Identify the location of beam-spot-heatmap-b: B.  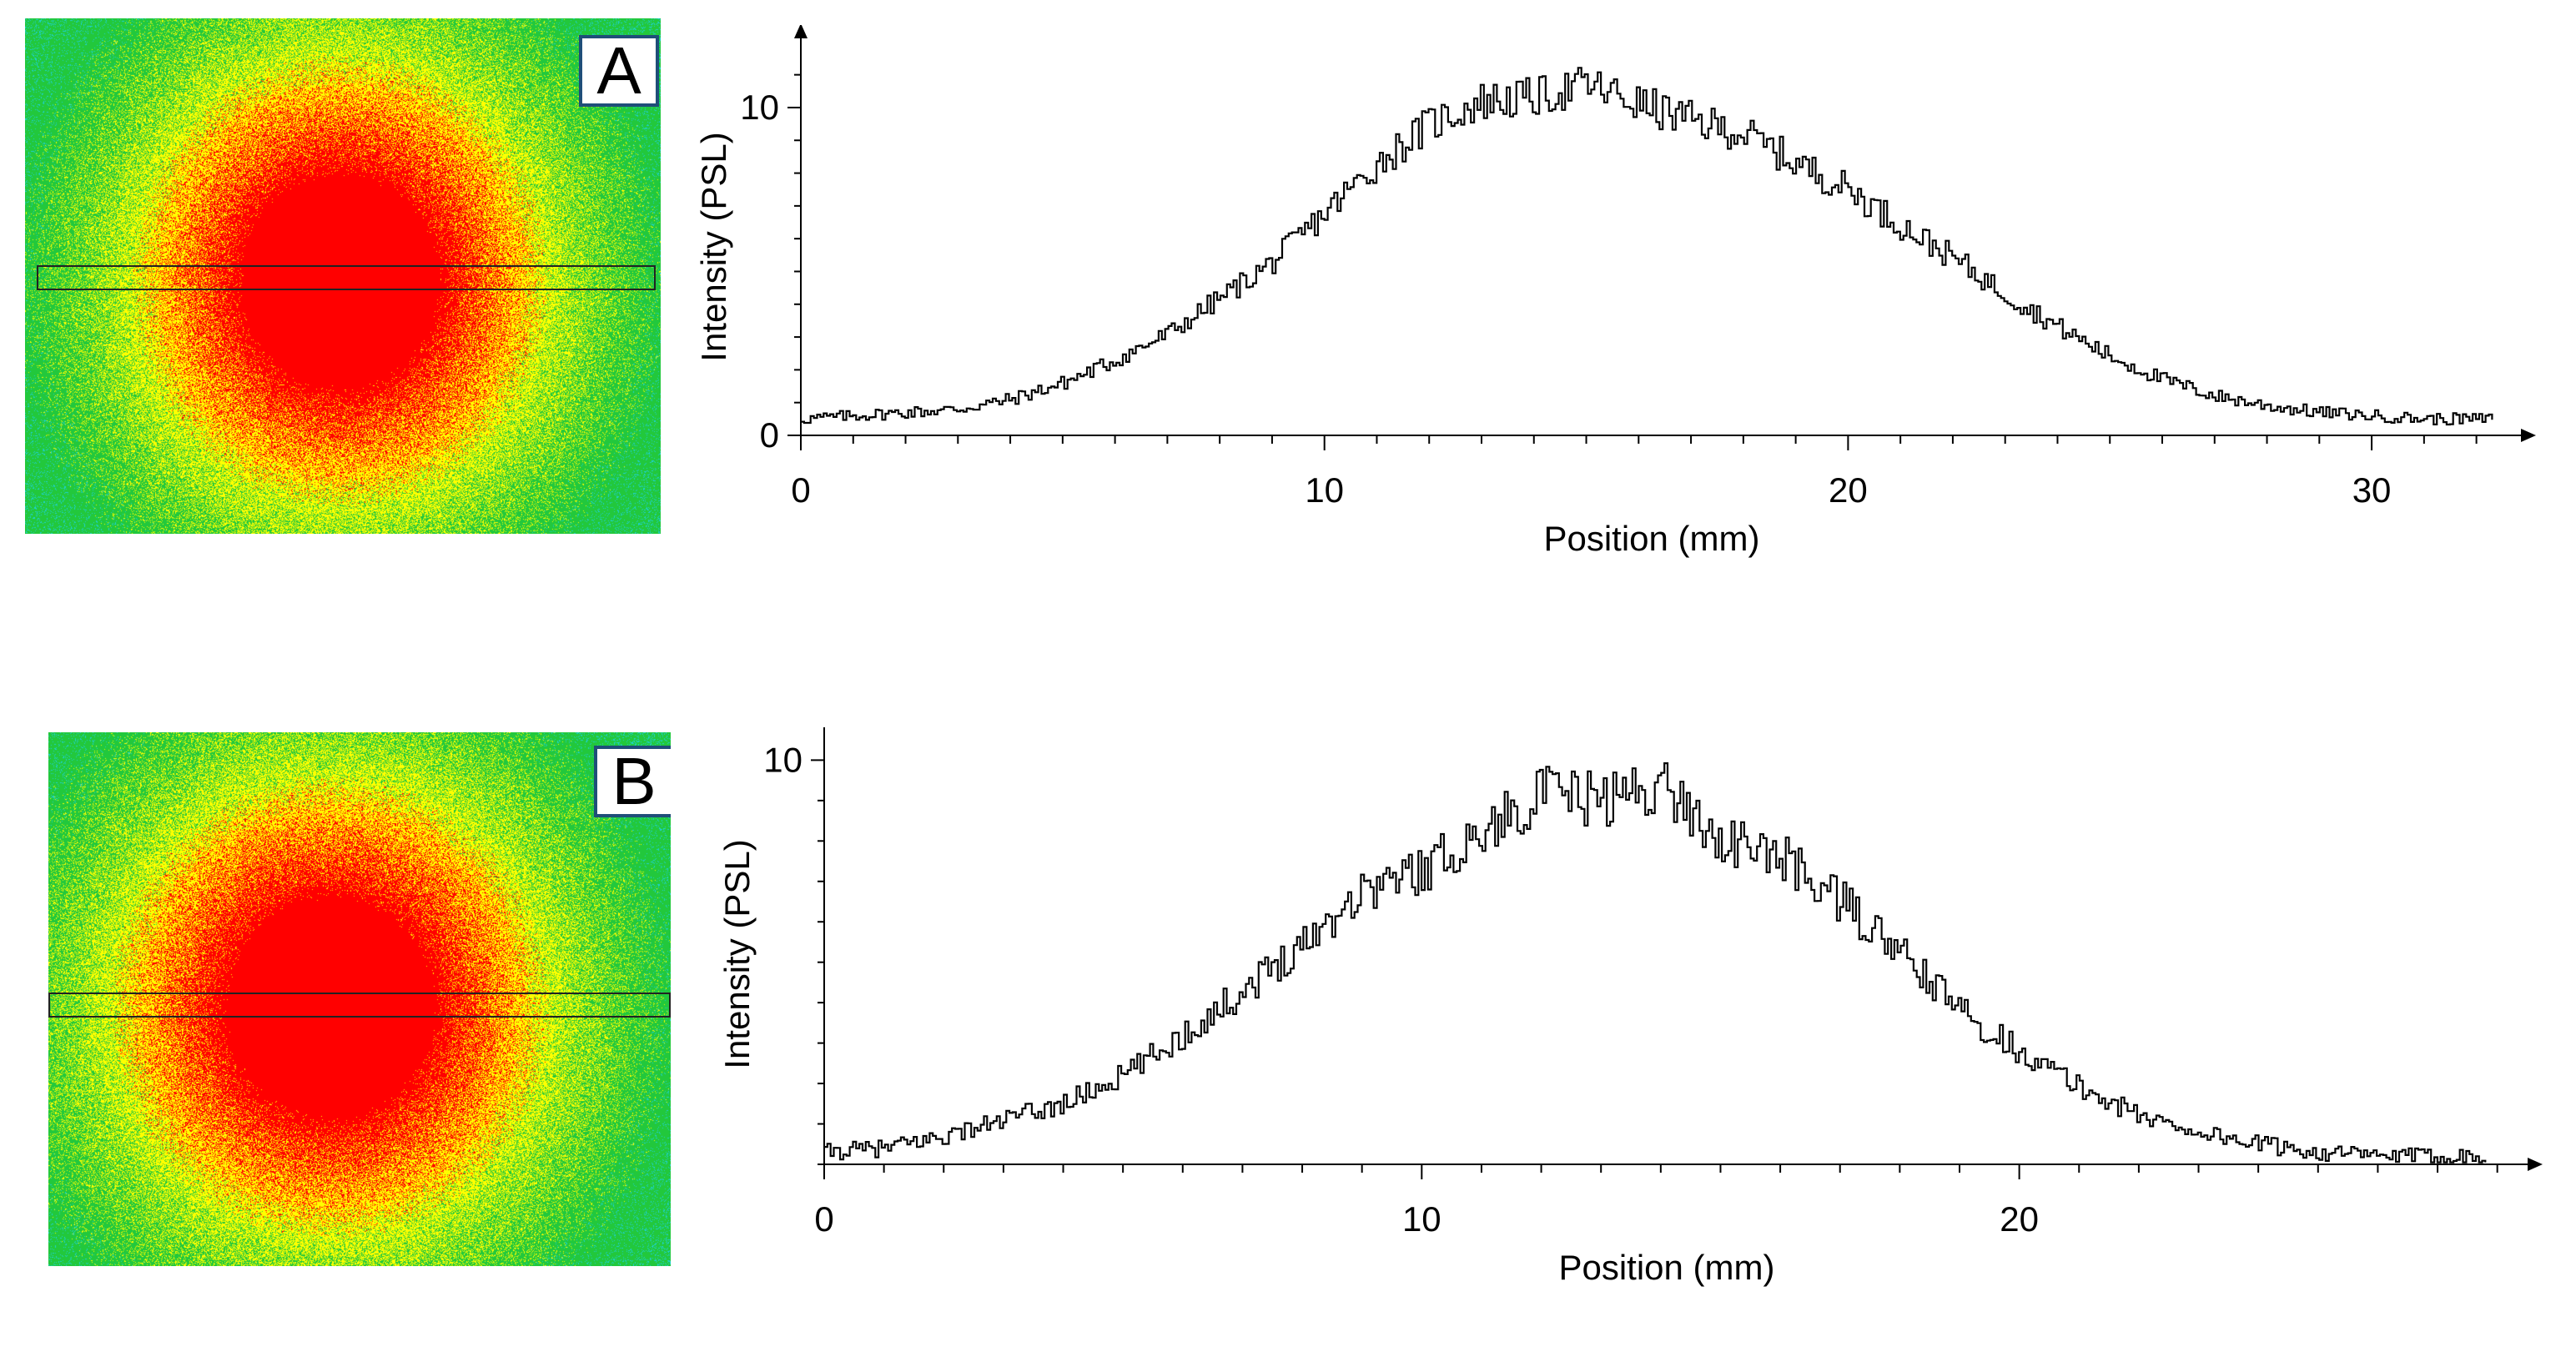
(359, 999).